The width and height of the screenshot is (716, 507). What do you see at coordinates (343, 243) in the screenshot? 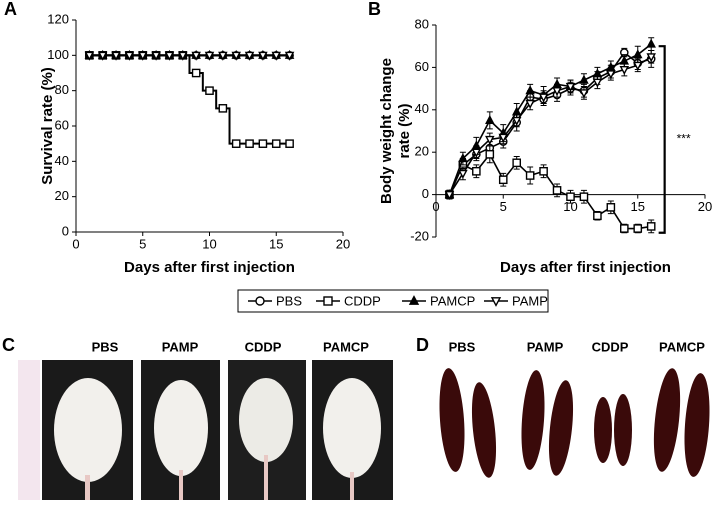
I see `x-tick-label: 20` at bounding box center [343, 243].